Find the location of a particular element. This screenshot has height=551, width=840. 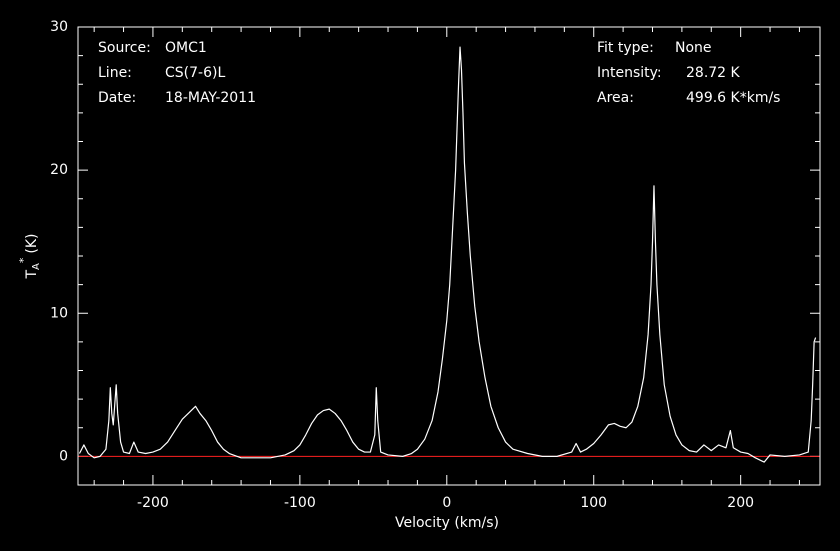

info-value: OMC1 is located at coordinates (186, 48).